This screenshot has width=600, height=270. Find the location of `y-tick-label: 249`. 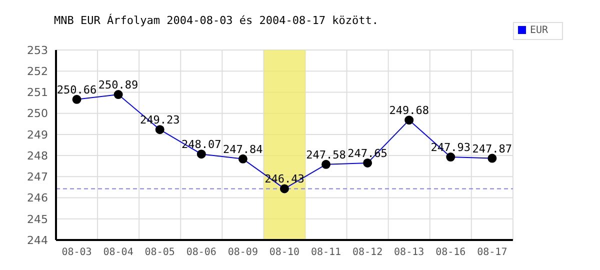

y-tick-label: 249 is located at coordinates (37, 135).